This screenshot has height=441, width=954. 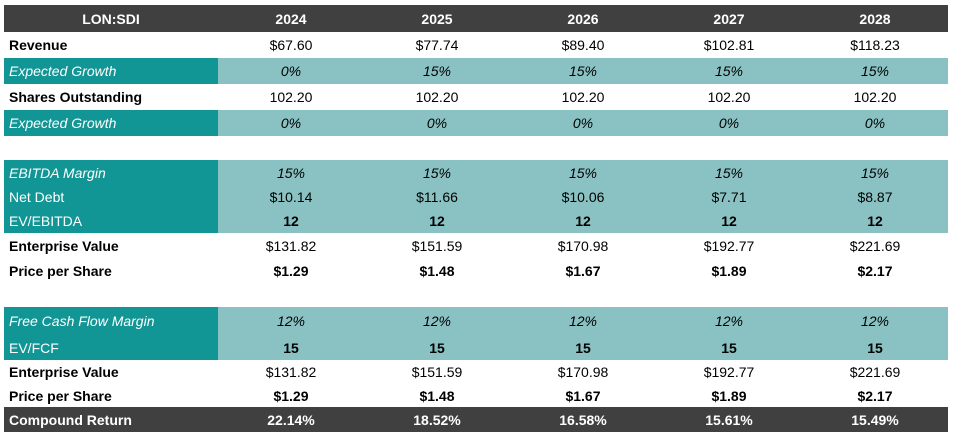 I want to click on value-cell: $10.06, so click(x=583, y=197).